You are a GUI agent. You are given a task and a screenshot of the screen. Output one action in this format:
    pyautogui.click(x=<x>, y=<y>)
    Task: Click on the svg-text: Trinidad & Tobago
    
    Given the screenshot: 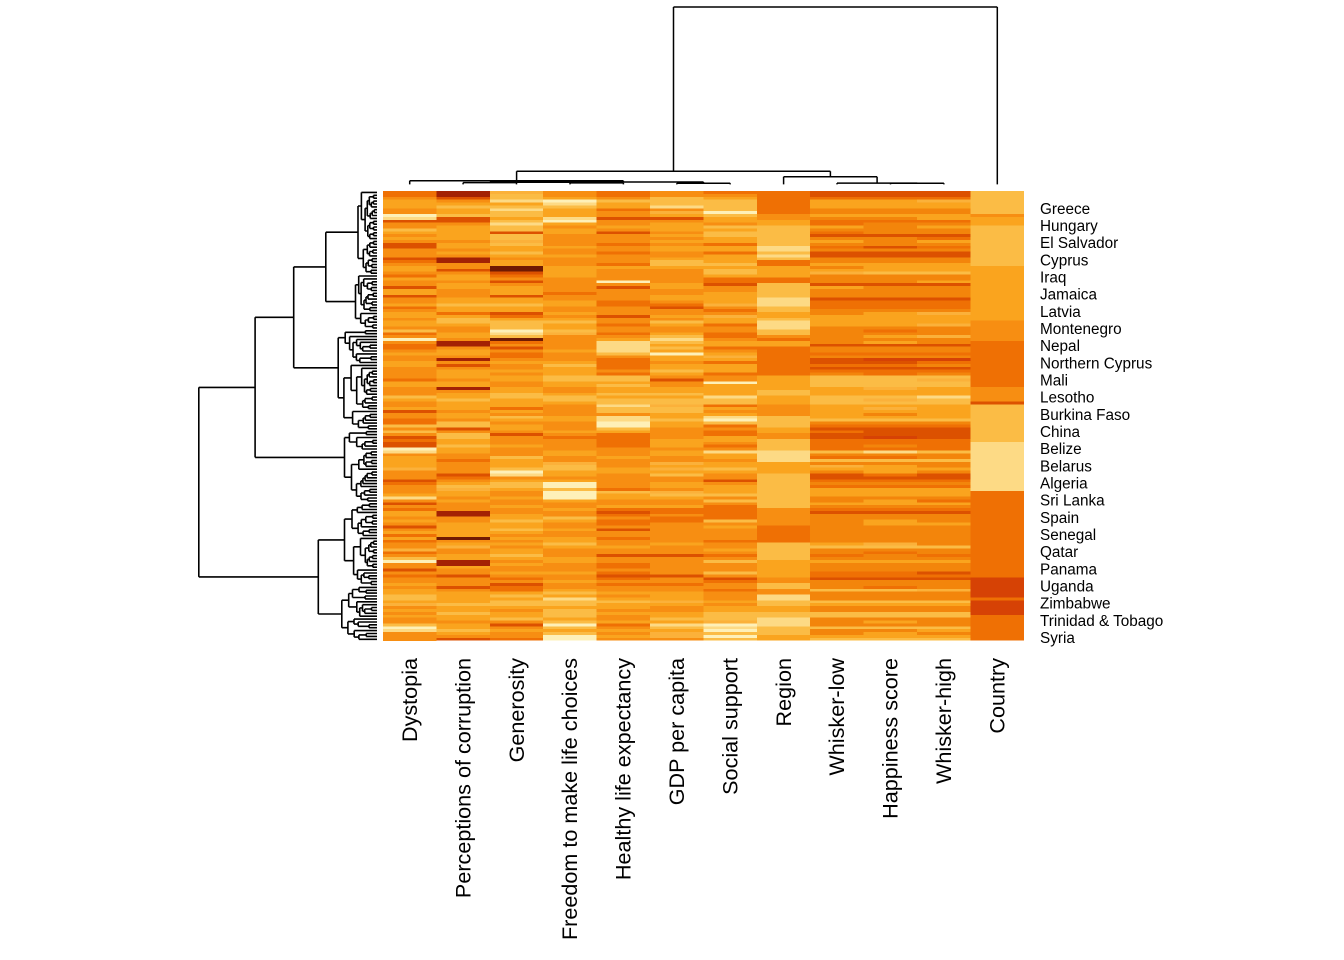 What is the action you would take?
    pyautogui.click(x=1101, y=621)
    